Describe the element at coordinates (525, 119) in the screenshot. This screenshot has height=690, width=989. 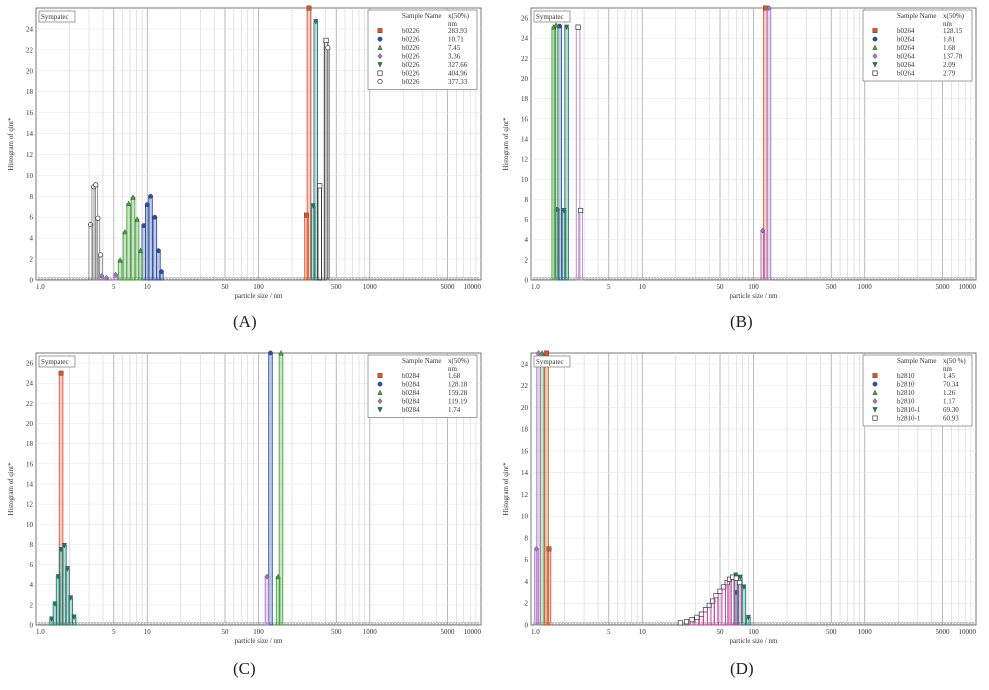
I see `y-tick-label: 16` at that location.